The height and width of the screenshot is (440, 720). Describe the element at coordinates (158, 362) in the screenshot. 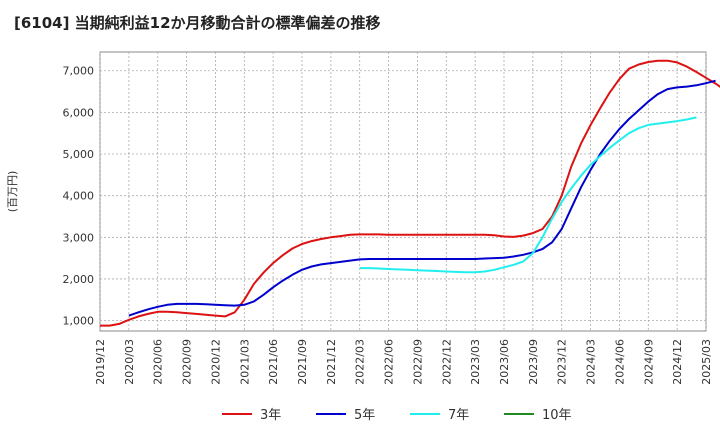

I see `x-tick-label: 2020/06` at that location.